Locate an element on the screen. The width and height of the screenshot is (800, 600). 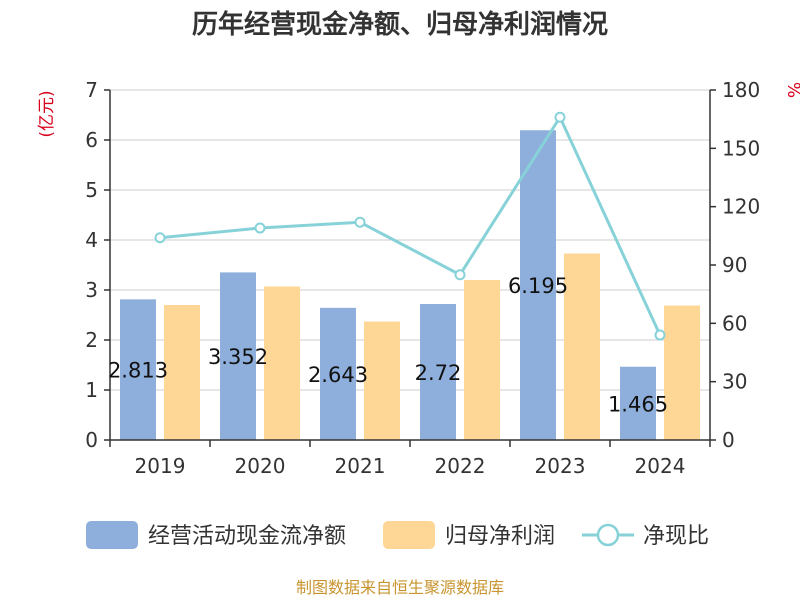
data-label-cash-flow: 2.813 is located at coordinates (138, 371).